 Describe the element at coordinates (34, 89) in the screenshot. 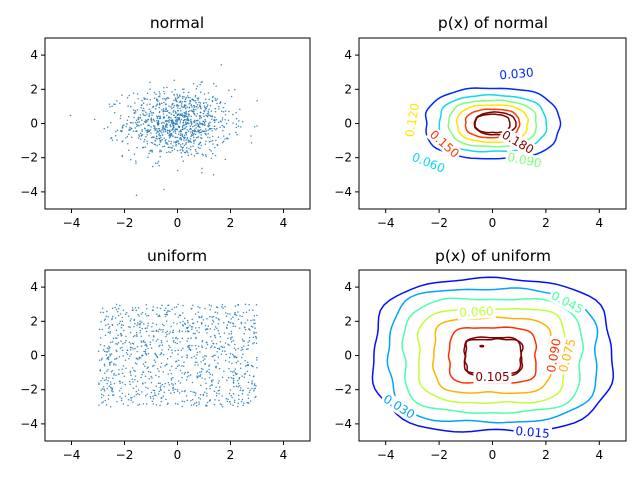

I see `y-tick-label: 2` at that location.